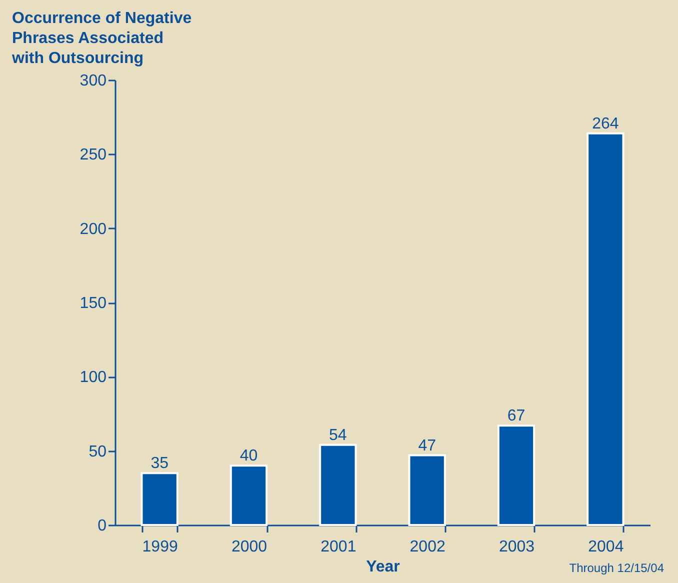  What do you see at coordinates (383, 567) in the screenshot?
I see `x-axis-title: Year` at bounding box center [383, 567].